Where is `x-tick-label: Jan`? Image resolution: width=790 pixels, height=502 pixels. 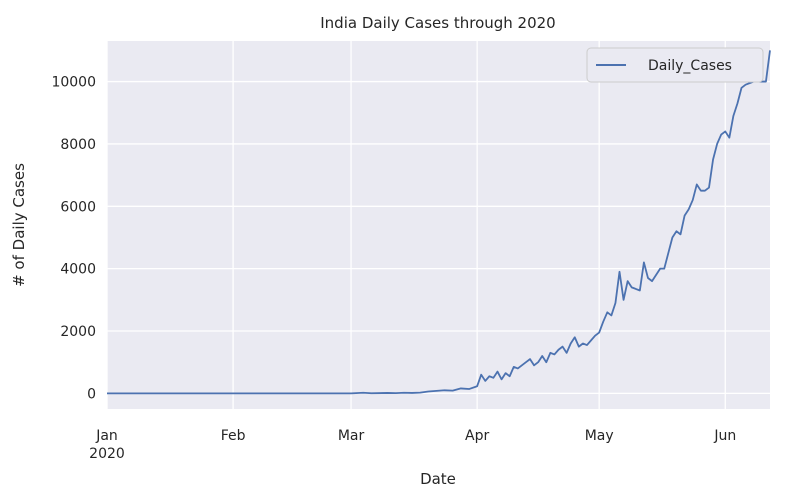 x-tick-label: Jan is located at coordinates (106, 436).